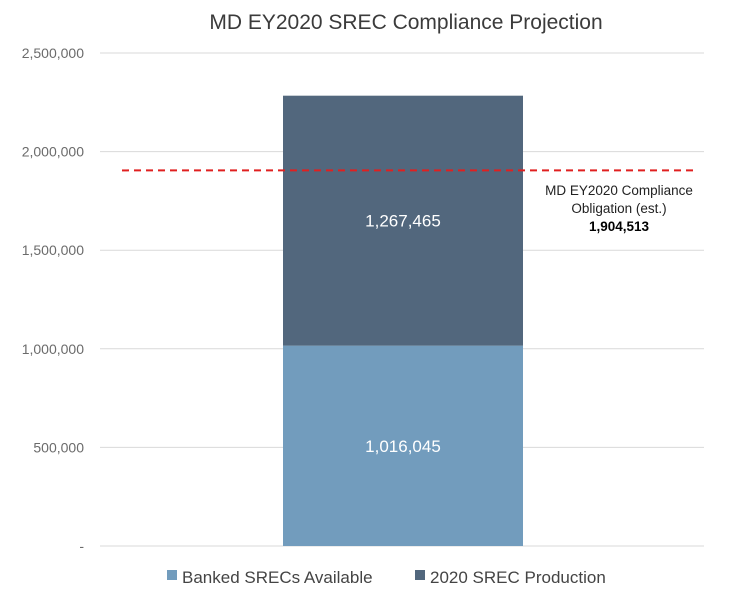 This screenshot has height=600, width=739. Describe the element at coordinates (618, 208) in the screenshot. I see `reference-label-line2: Obligation (est.)` at that location.